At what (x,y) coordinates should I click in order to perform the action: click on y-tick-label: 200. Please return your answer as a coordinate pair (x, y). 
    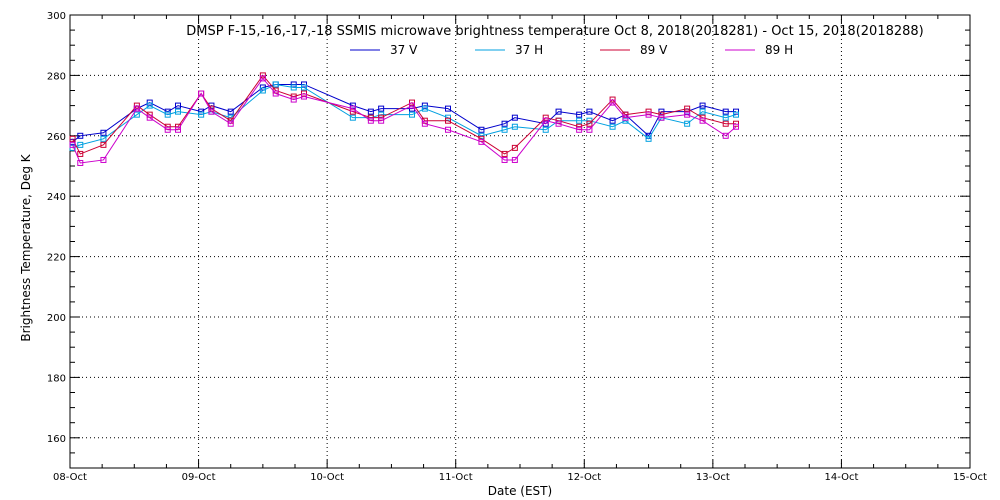
    Looking at the image, I should click on (56, 318).